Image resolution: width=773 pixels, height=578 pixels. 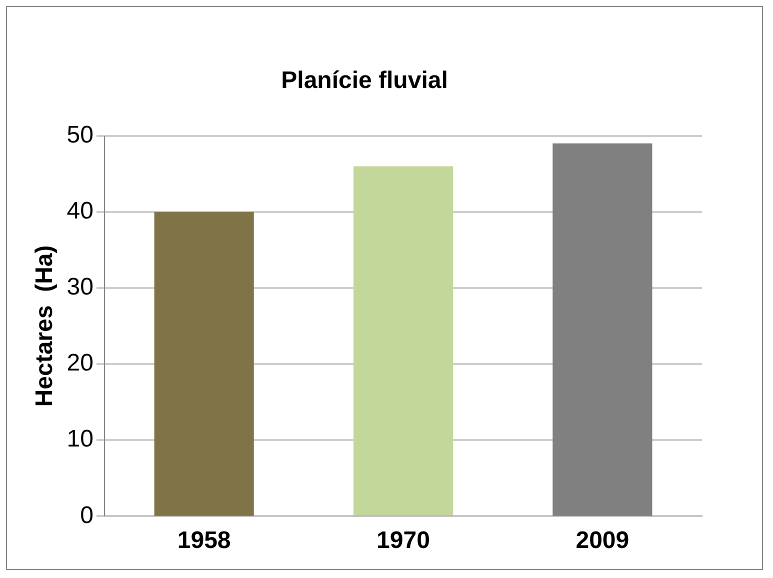 I want to click on x-tick-label: 1970, so click(x=403, y=540).